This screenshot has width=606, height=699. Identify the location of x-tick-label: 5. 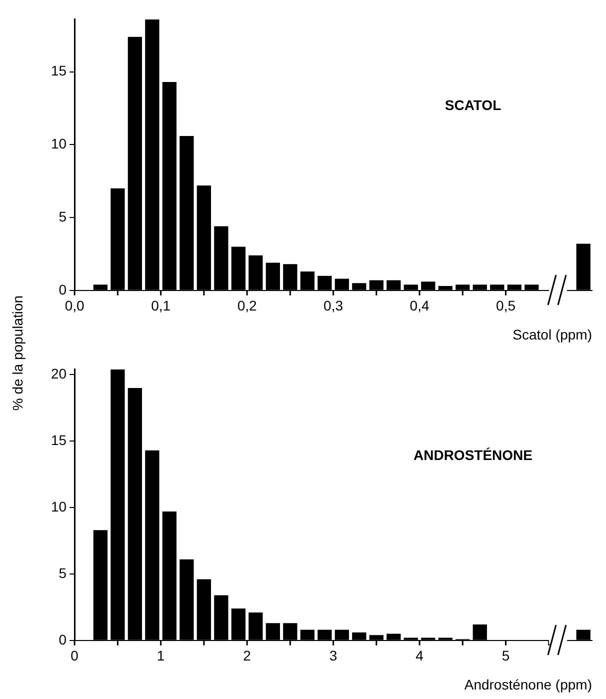
(506, 656).